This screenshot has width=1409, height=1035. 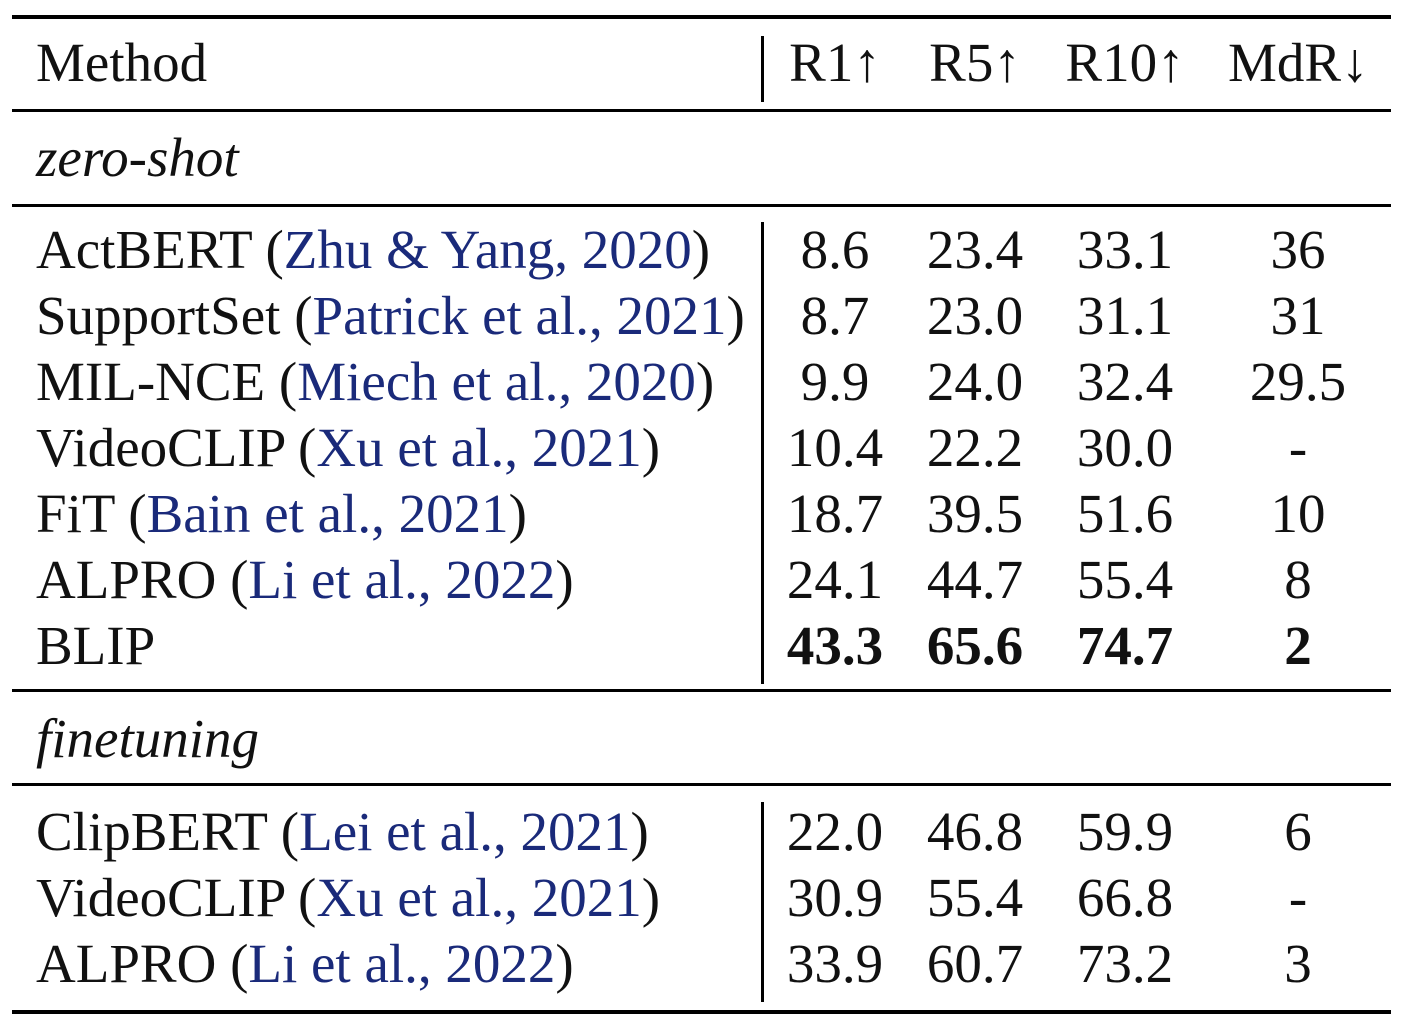 I want to click on value-r10: 51.6, so click(x=1125, y=513).